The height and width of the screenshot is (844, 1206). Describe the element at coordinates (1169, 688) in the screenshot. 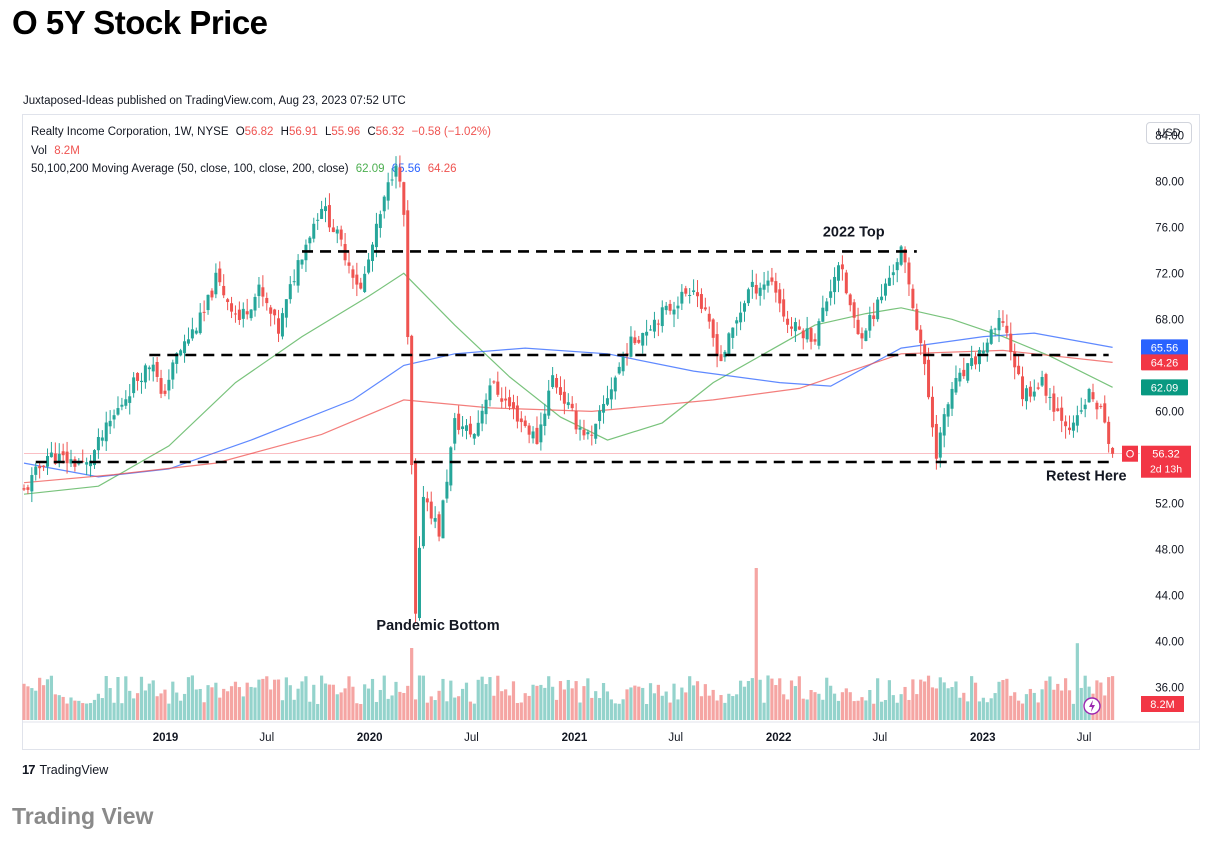

I see `price-tick-label: 36.00` at that location.